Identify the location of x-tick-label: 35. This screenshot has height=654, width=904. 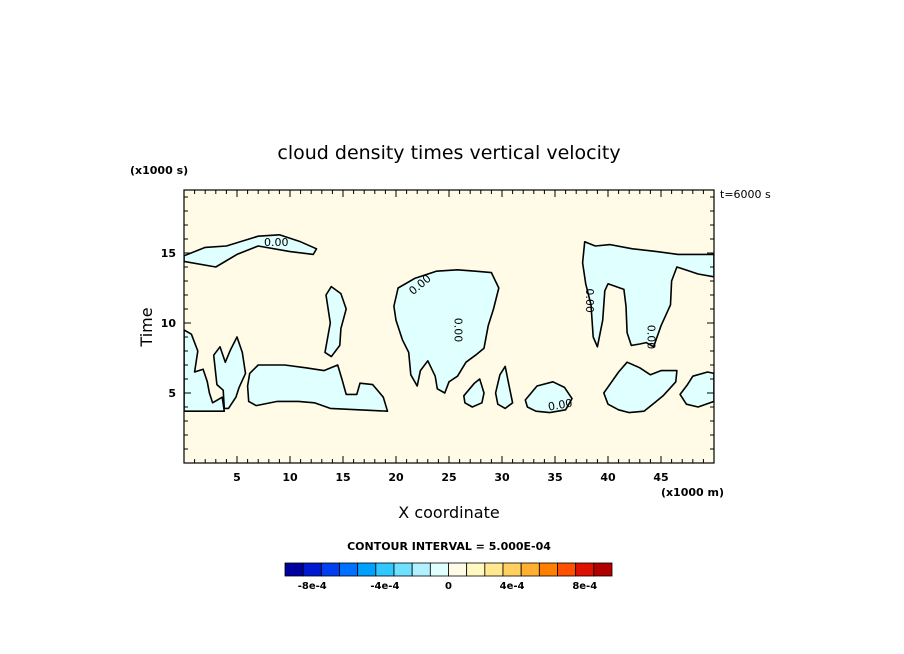
(554, 477).